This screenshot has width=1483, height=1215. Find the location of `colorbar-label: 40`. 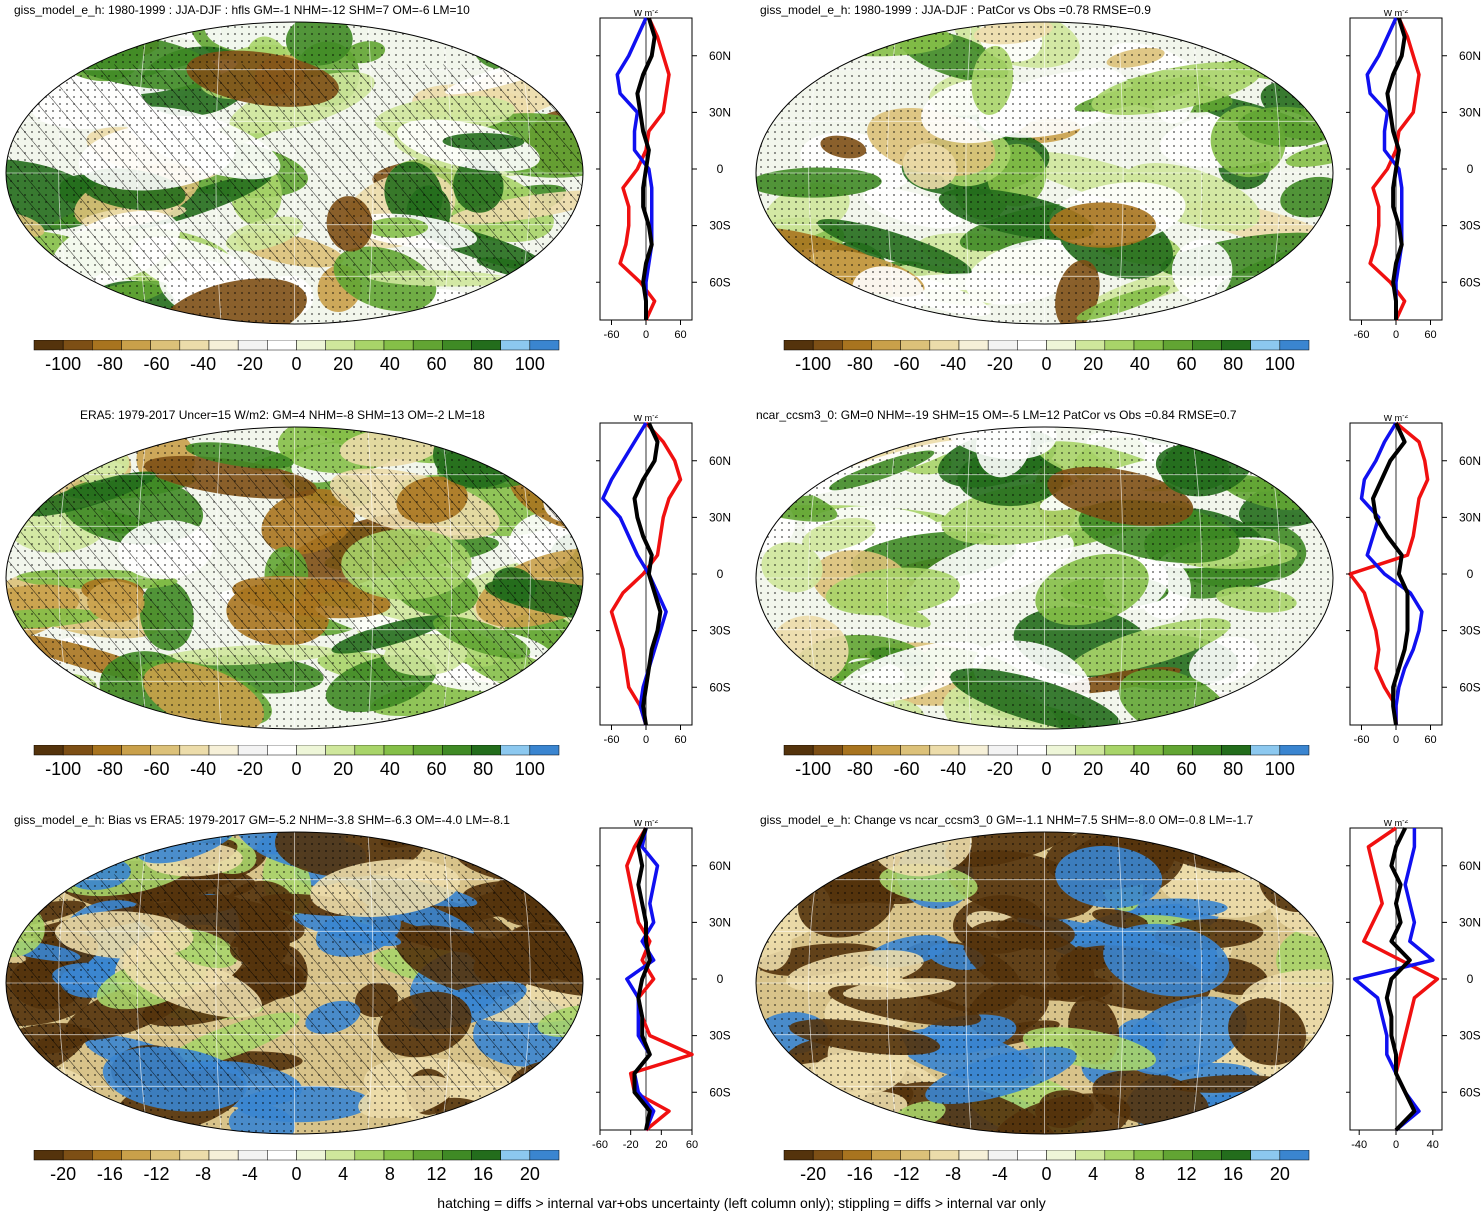

colorbar-label: 40 is located at coordinates (390, 769).